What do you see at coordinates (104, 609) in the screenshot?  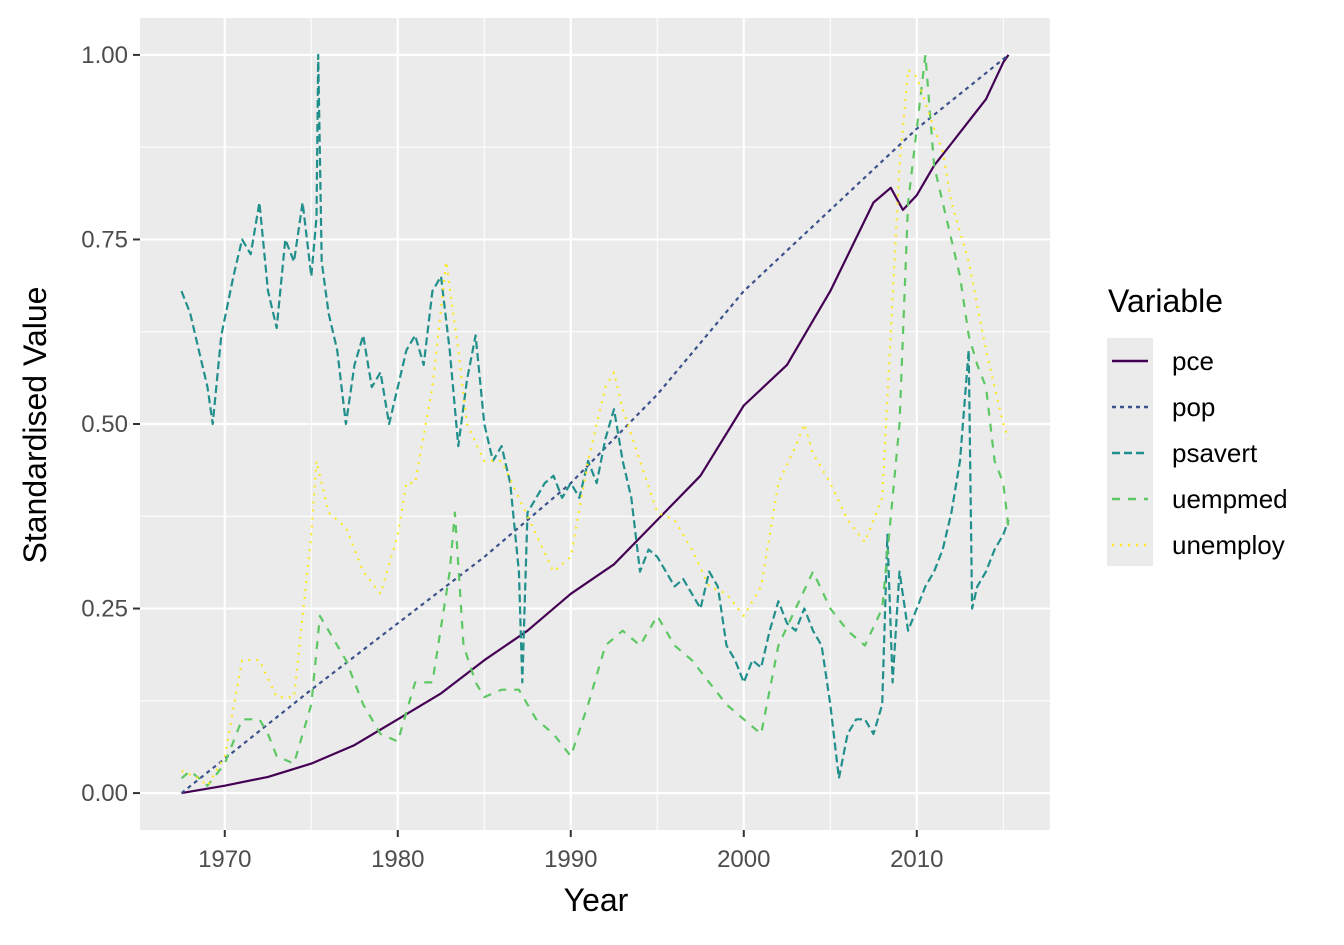 I see `y-tick-label: 0.25` at bounding box center [104, 609].